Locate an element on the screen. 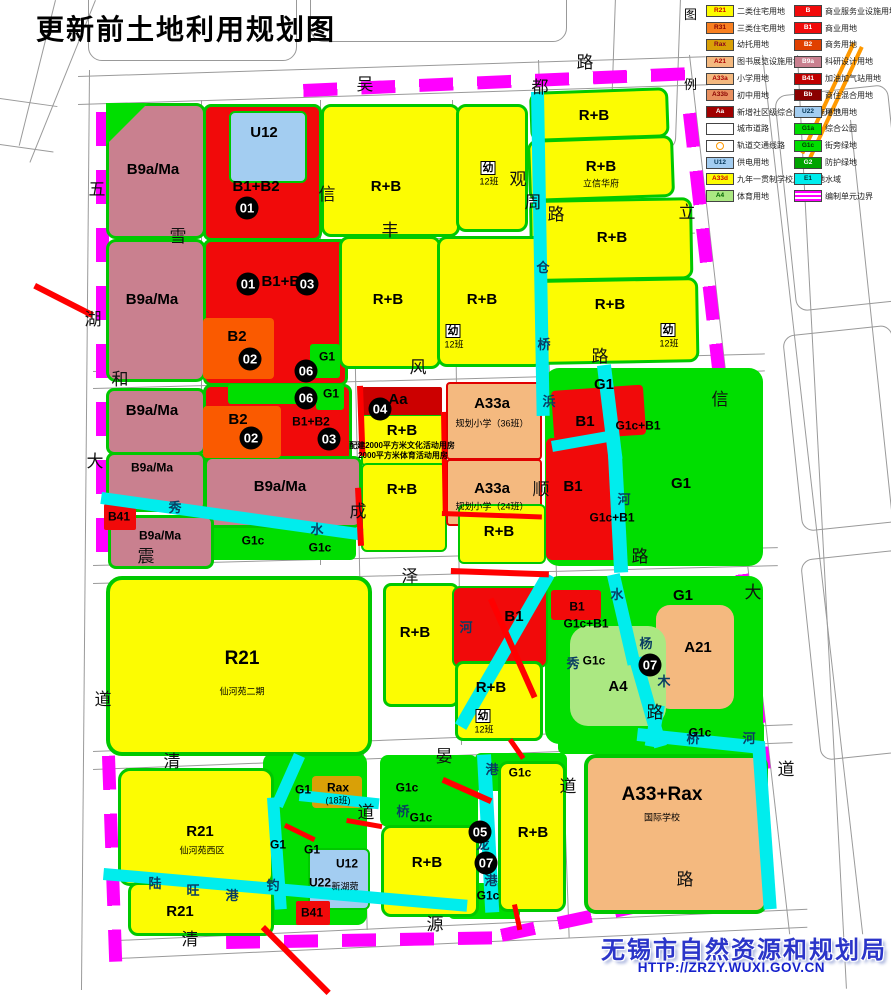 The width and height of the screenshot is (891, 996). legend-item: G2 防护绿地 is located at coordinates (842, 162).